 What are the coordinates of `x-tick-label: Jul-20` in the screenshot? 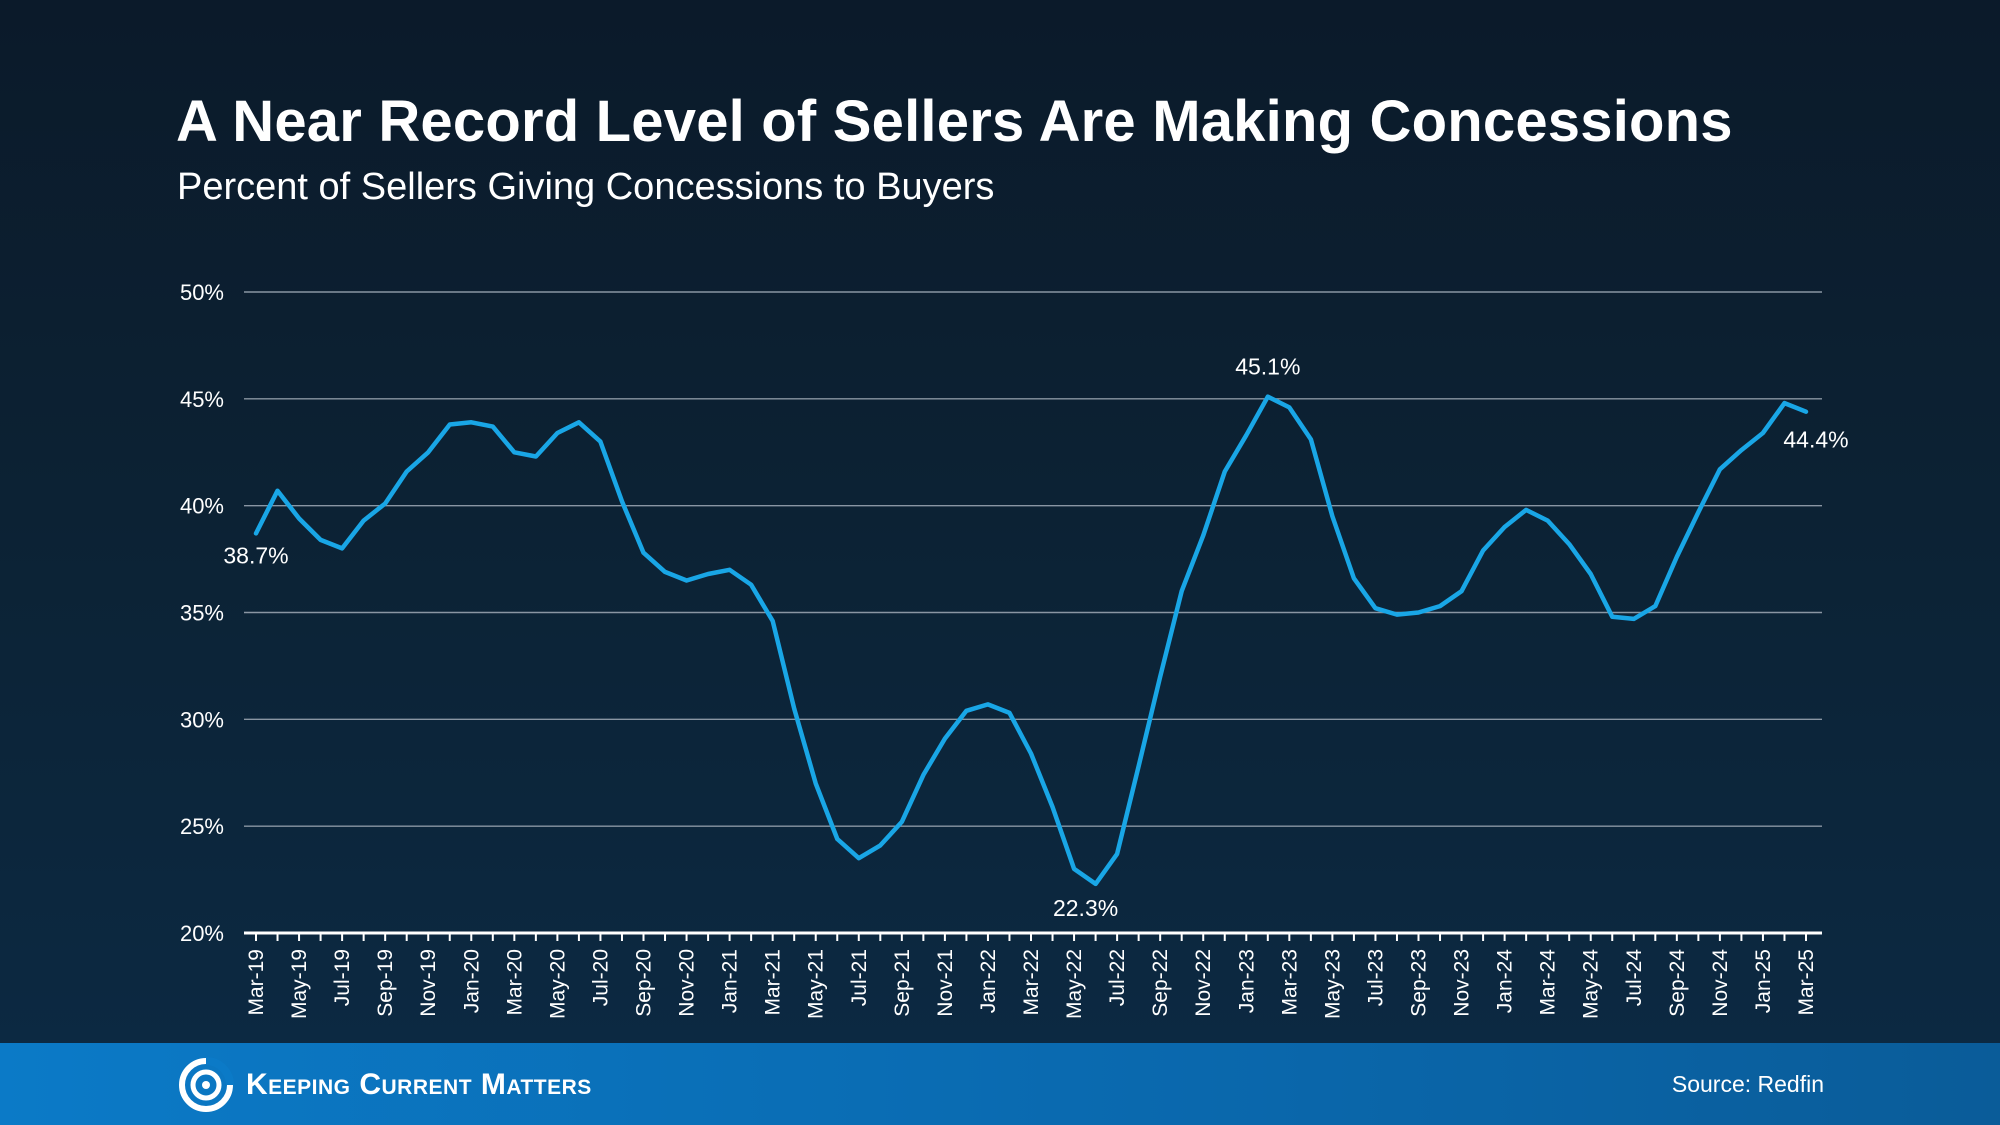 It's located at (600, 977).